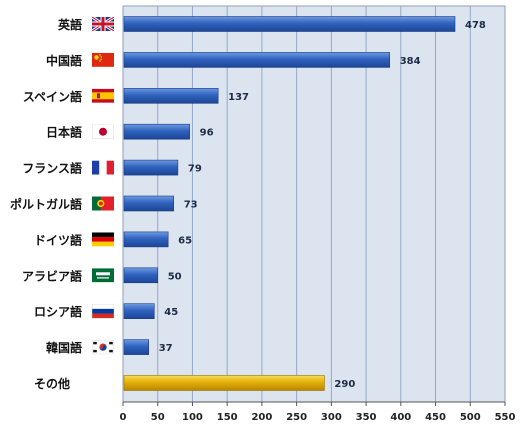  Describe the element at coordinates (191, 205) in the screenshot. I see `bar-value-label: 73` at that location.